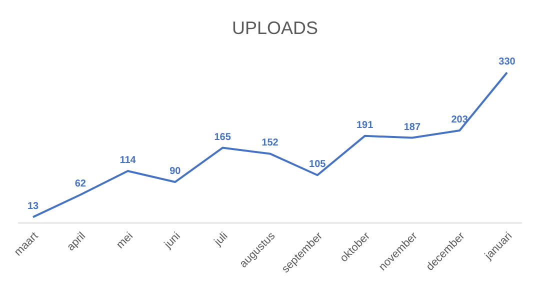 The height and width of the screenshot is (291, 550). What do you see at coordinates (223, 137) in the screenshot?
I see `data-label: 165` at bounding box center [223, 137].